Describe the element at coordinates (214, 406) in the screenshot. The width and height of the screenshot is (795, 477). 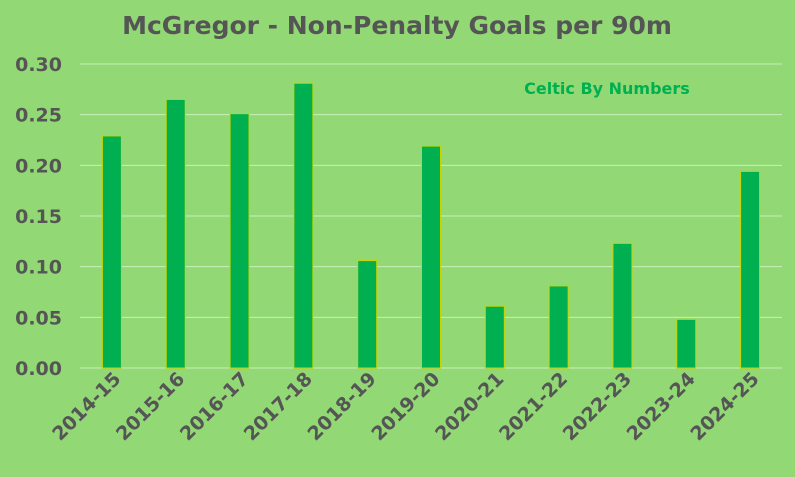
I see `x-tick-label: 2016-17` at that location.